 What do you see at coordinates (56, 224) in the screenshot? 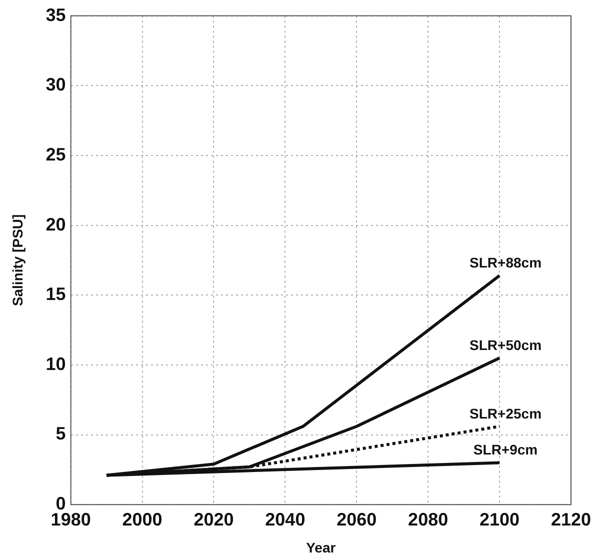
I see `y-tick-label: 20` at bounding box center [56, 224].